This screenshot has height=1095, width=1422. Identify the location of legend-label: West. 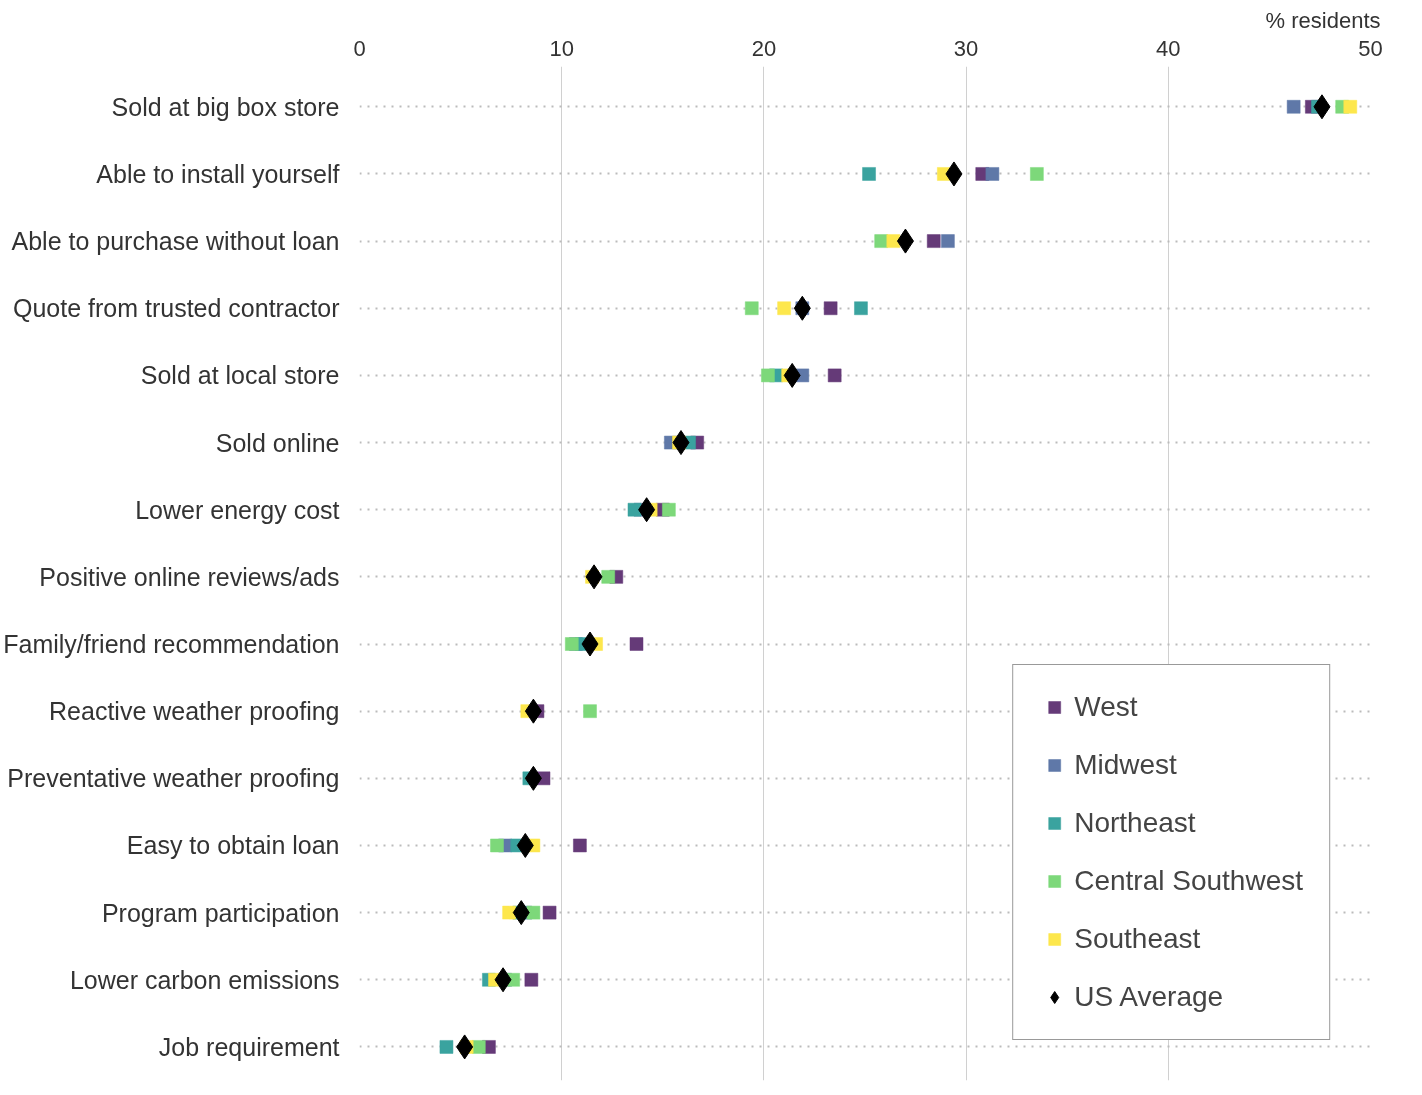
(1106, 707).